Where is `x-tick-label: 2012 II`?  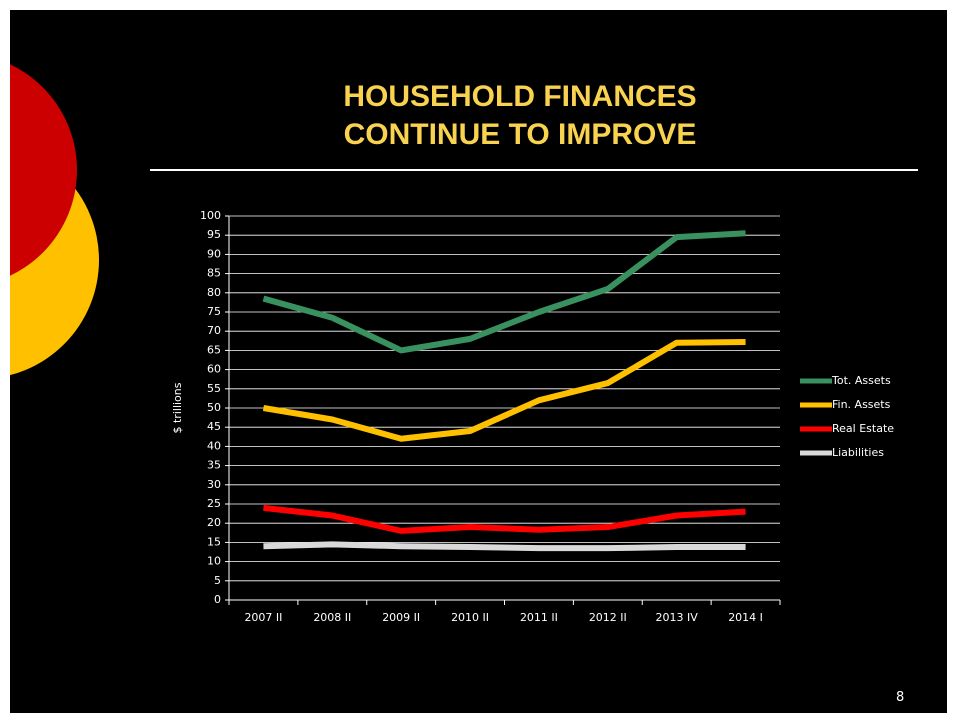 x-tick-label: 2012 II is located at coordinates (608, 617).